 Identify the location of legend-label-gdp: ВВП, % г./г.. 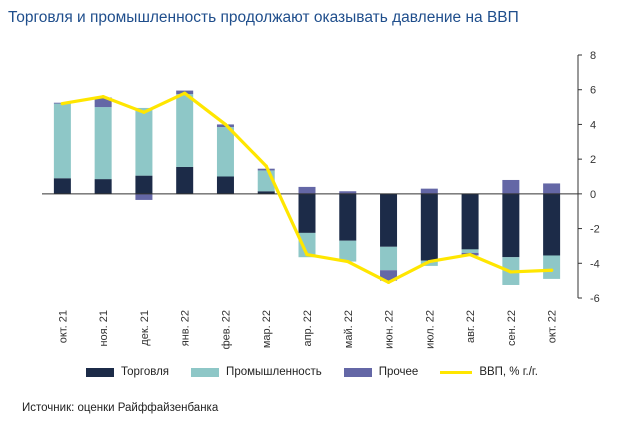
(508, 372).